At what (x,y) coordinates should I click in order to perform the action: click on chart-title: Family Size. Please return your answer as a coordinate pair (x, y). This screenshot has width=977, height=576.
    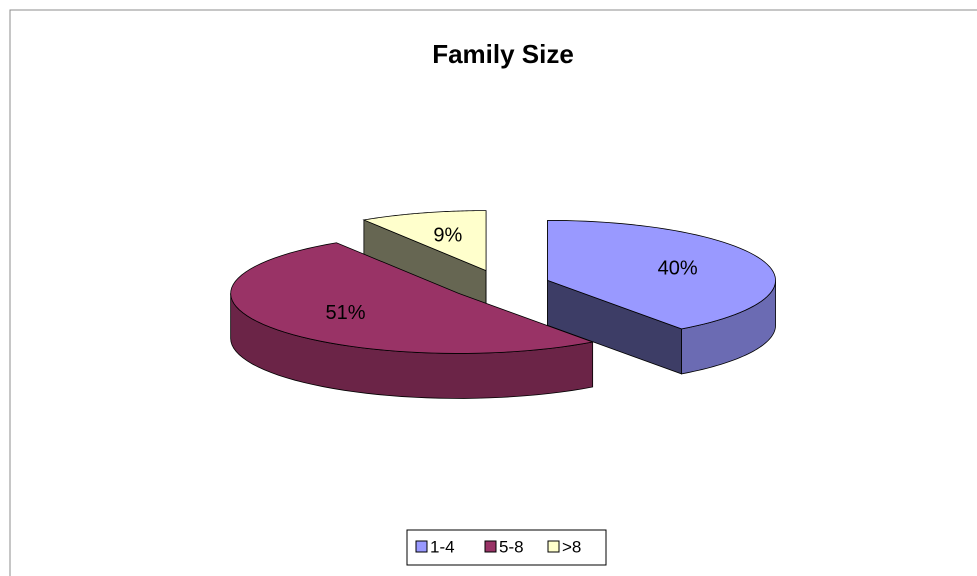
    Looking at the image, I should click on (503, 54).